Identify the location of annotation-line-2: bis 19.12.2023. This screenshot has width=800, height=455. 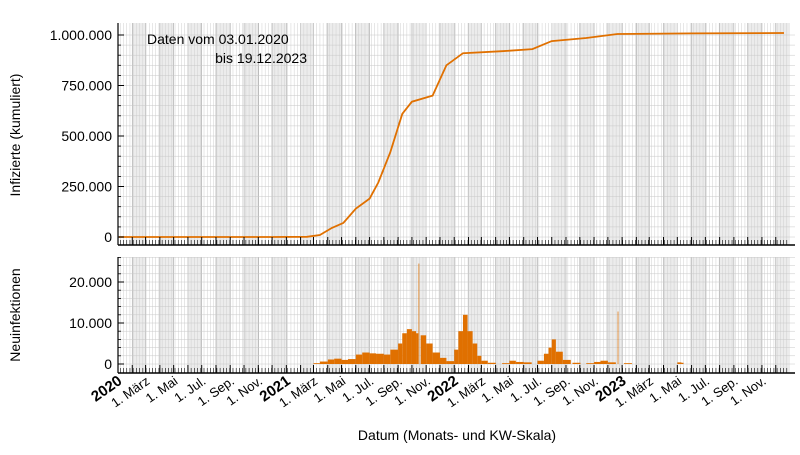
(261, 58).